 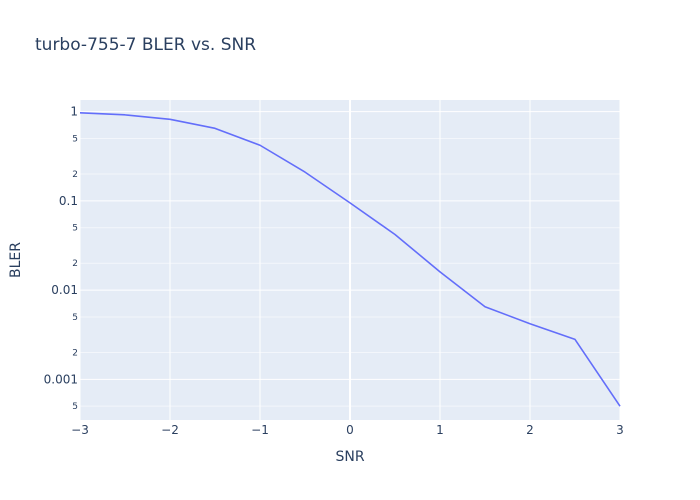 What do you see at coordinates (620, 430) in the screenshot?
I see `x-tick-label: 3` at bounding box center [620, 430].